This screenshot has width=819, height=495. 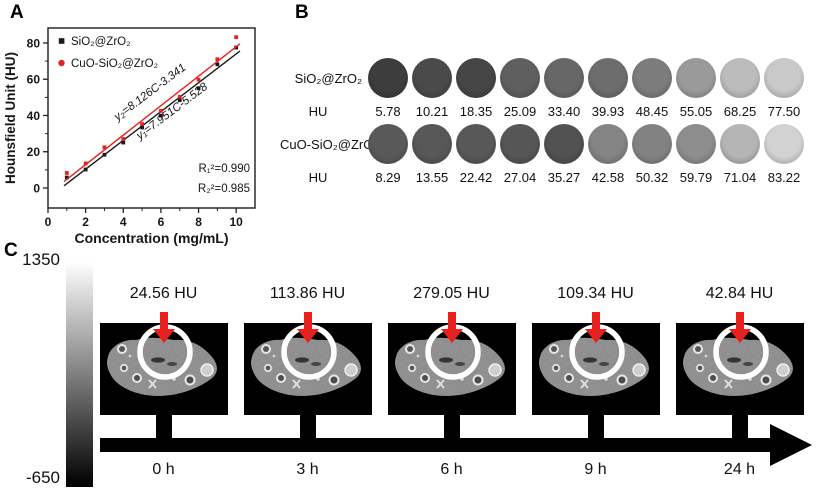 I want to click on x-tick-label: 10, so click(x=237, y=222).